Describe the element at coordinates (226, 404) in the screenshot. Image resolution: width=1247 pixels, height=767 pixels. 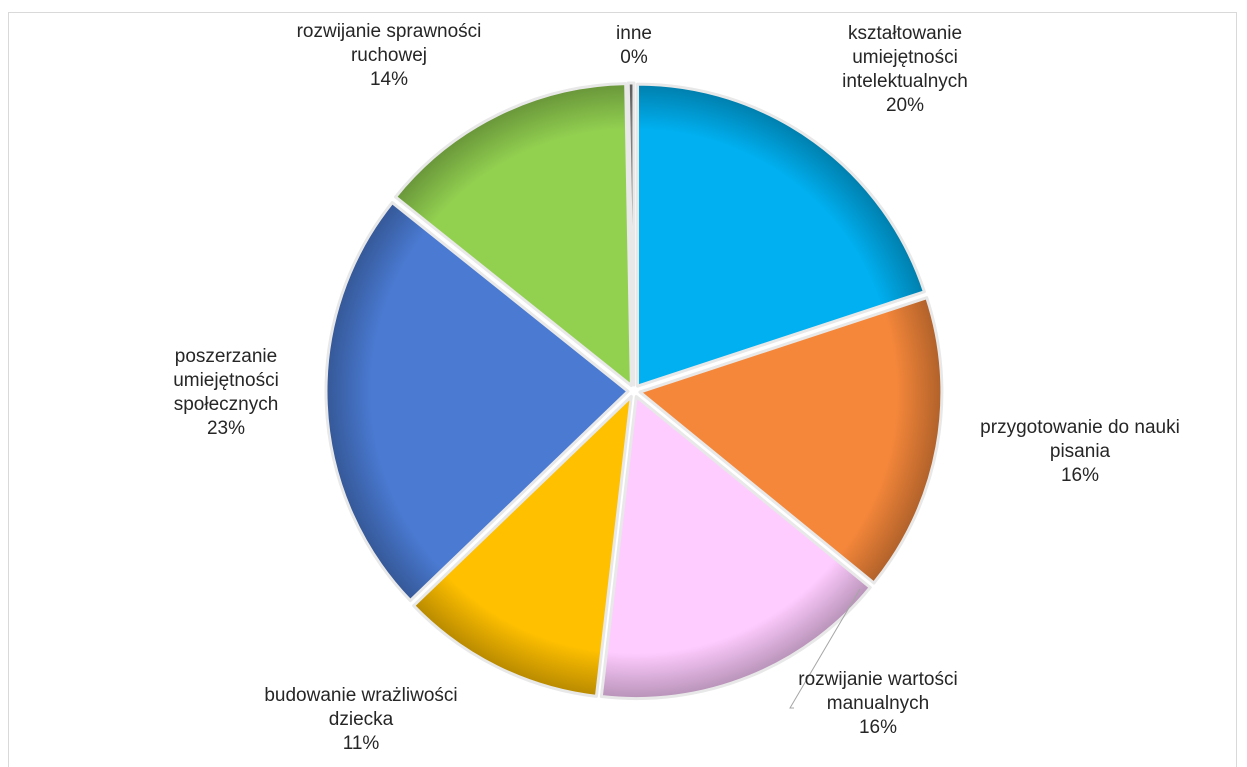
I see `slice-category-label: społecznych` at that location.